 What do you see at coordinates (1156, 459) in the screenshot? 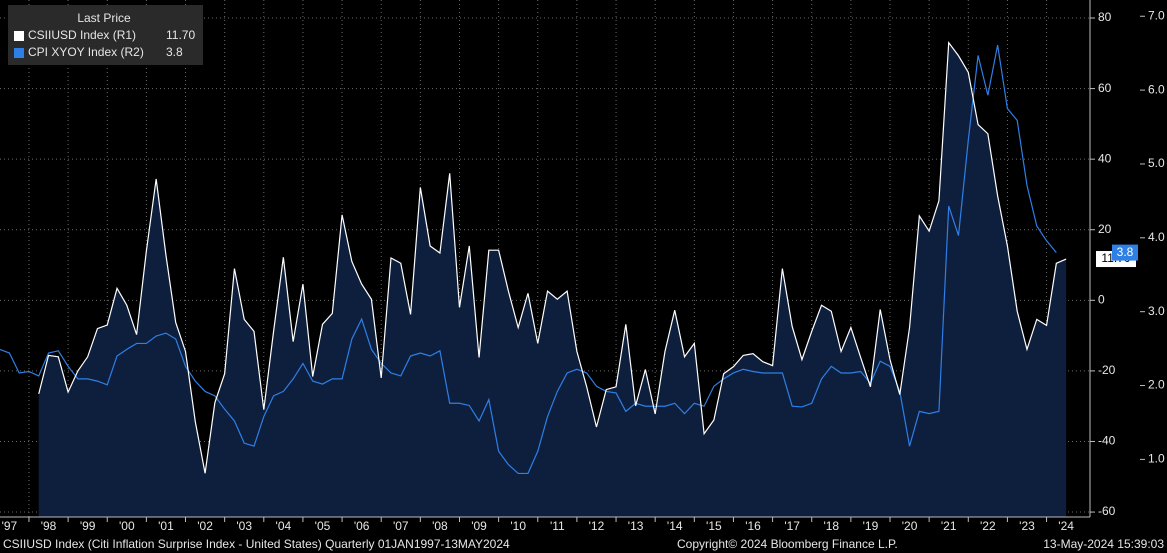
I see `y2-tick-label: 1.0` at bounding box center [1156, 459].